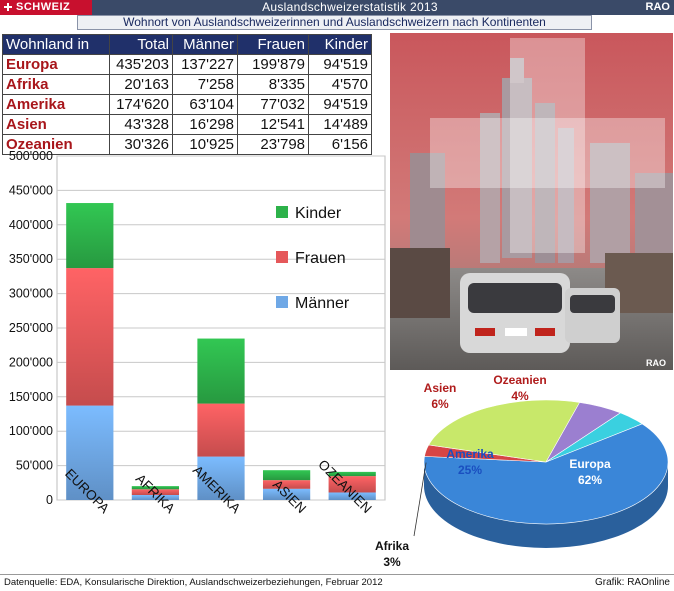  What do you see at coordinates (31, 431) in the screenshot?
I see `y-tick-label: 100'000` at bounding box center [31, 431].